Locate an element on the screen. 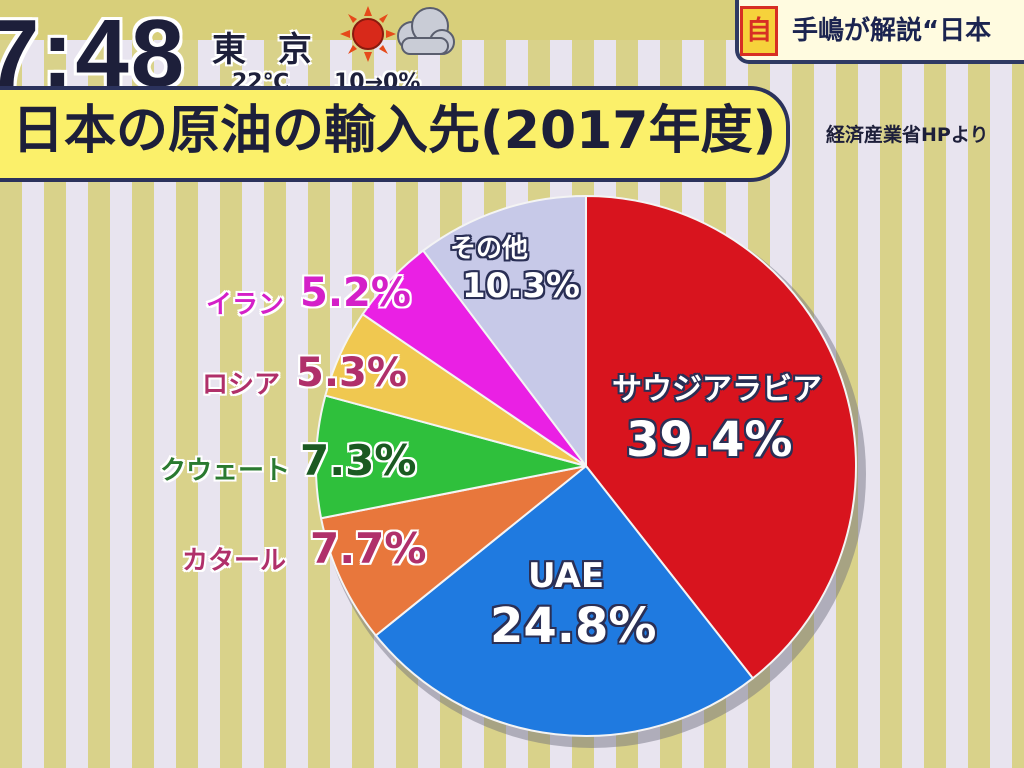 The width and height of the screenshot is (1024, 768). label-kuwait-name: クウェート is located at coordinates (225, 471).